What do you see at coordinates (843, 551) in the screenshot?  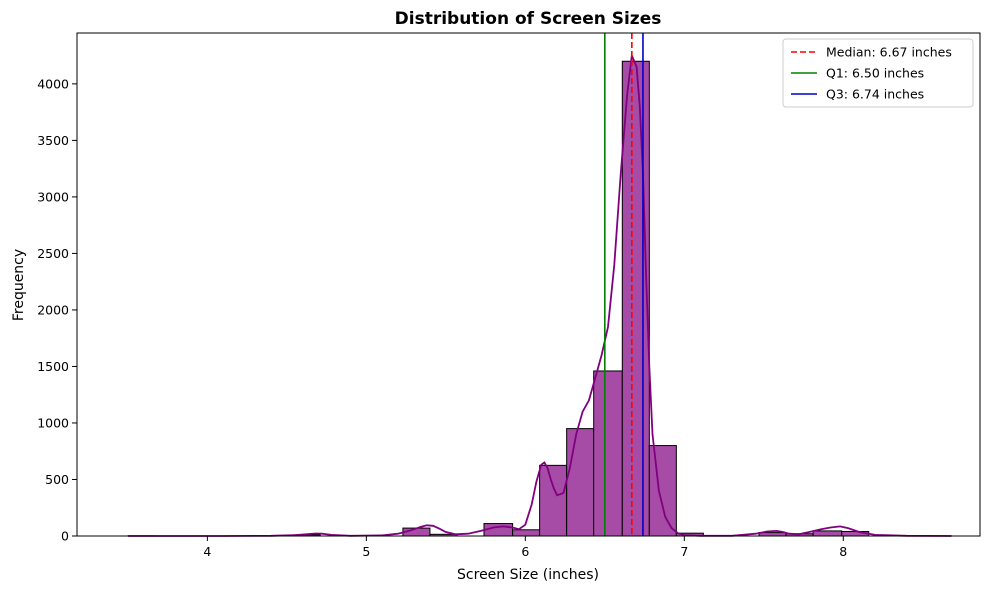 I see `x-tick-label: 8` at bounding box center [843, 551].